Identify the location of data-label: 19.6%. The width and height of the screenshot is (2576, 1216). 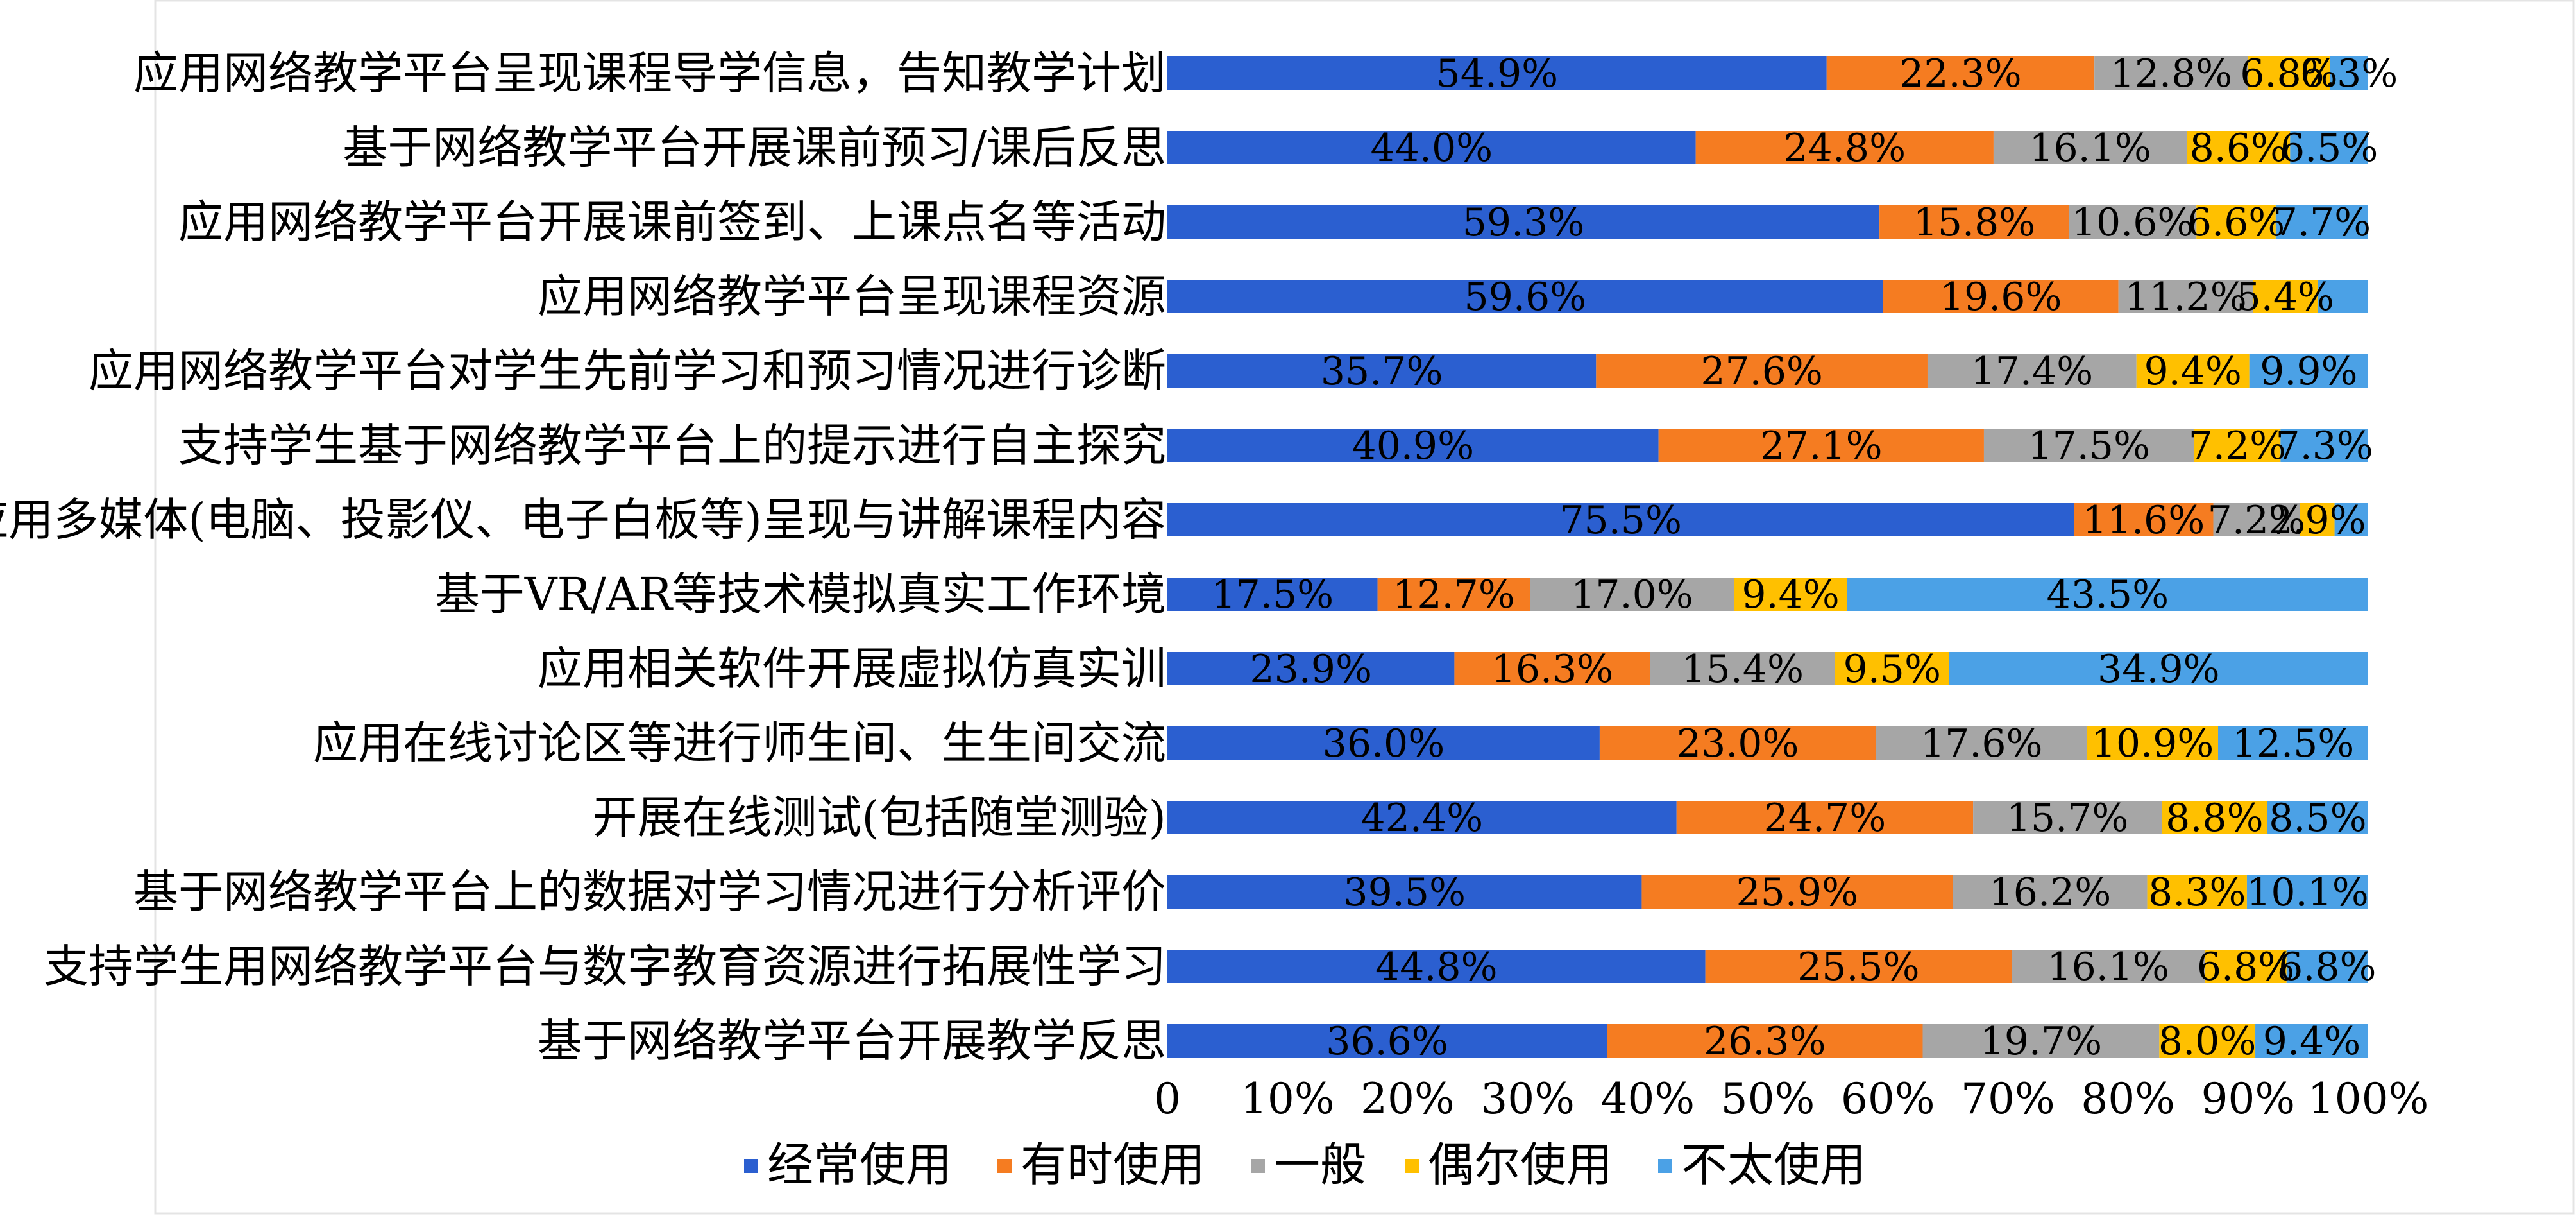
(2001, 297).